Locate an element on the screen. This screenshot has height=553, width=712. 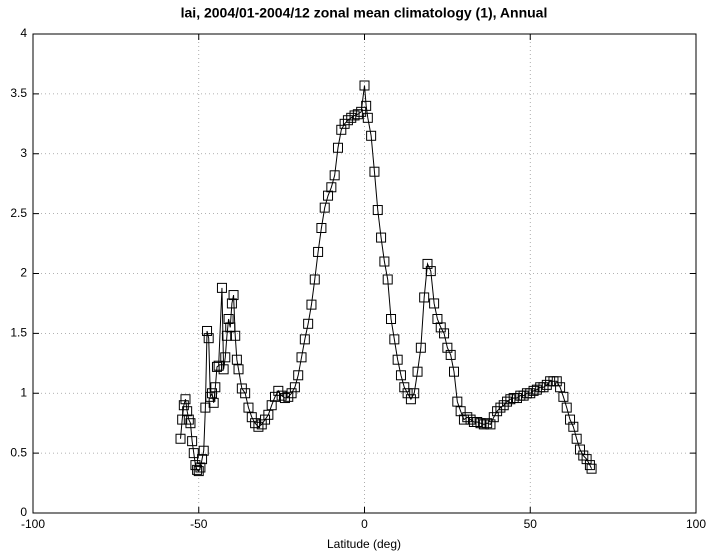
x-tick-label: 100 is located at coordinates (696, 524).